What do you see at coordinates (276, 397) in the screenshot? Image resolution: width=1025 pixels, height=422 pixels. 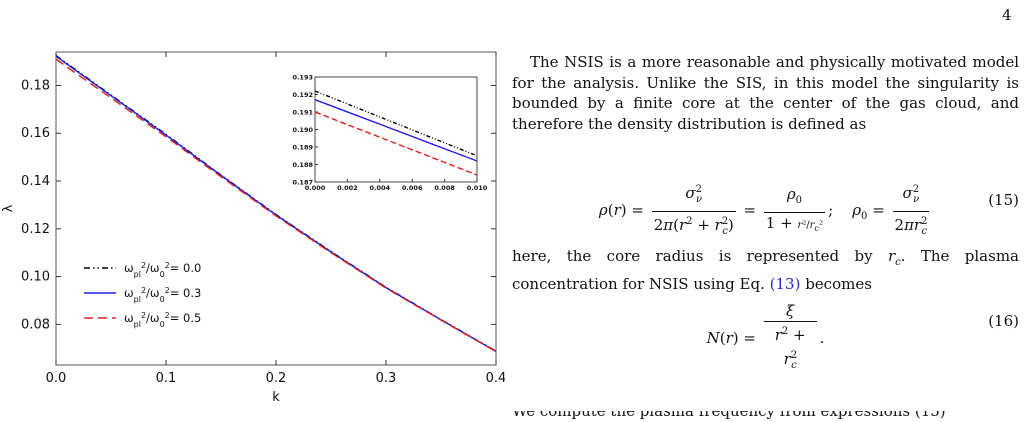 I see `x-axis-label: k` at bounding box center [276, 397].